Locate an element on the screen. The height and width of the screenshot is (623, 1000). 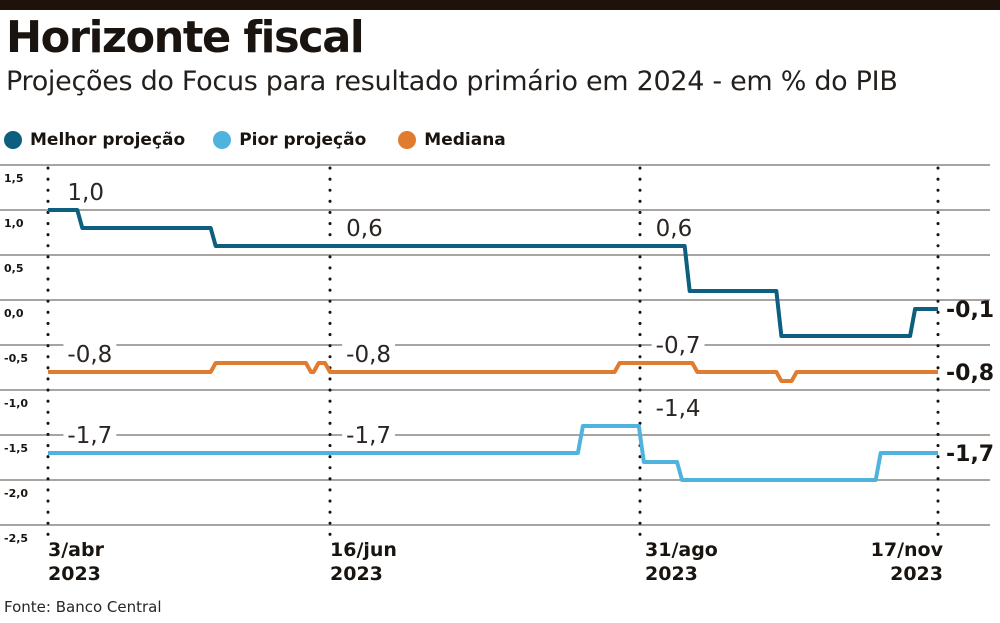
chart-title: Horizonte fiscal is located at coordinates (185, 37).